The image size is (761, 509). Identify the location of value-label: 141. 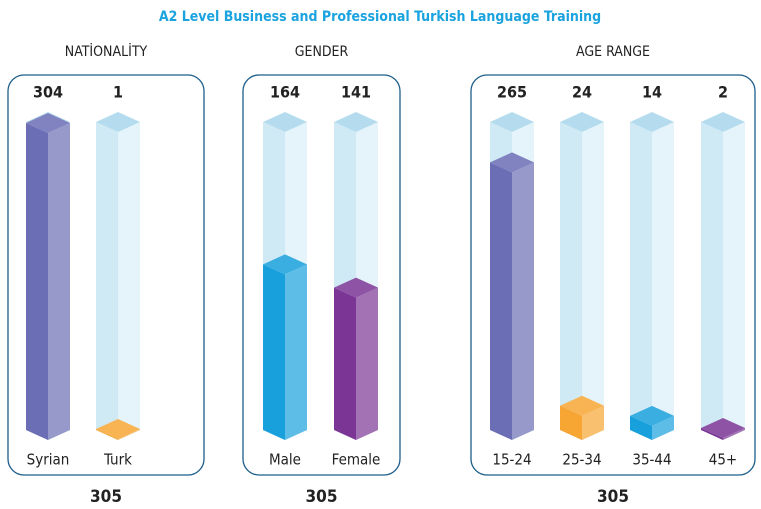
(356, 92).